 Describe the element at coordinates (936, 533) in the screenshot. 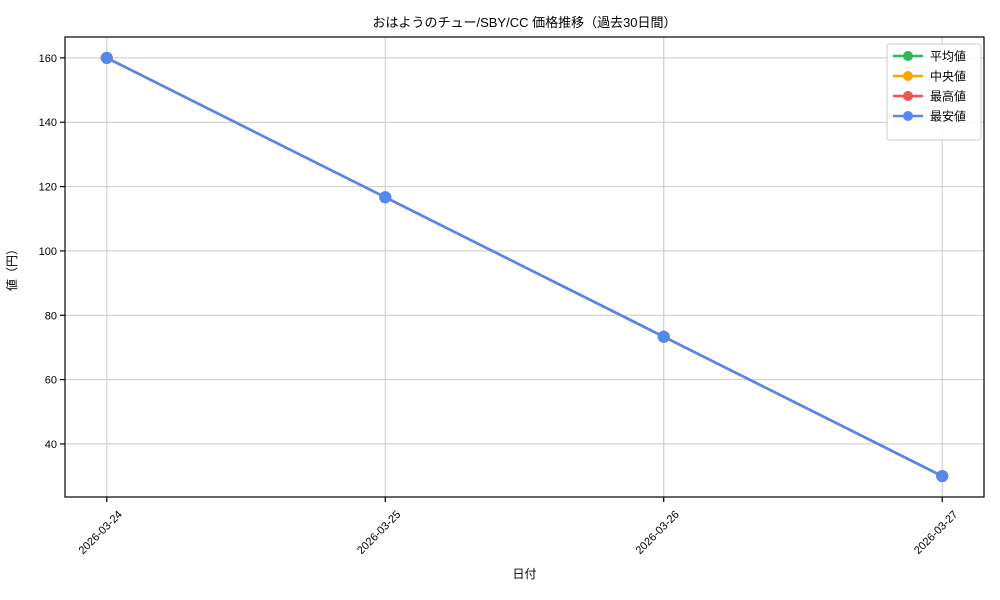

I see `x-tick-label: 2026-03-27` at that location.